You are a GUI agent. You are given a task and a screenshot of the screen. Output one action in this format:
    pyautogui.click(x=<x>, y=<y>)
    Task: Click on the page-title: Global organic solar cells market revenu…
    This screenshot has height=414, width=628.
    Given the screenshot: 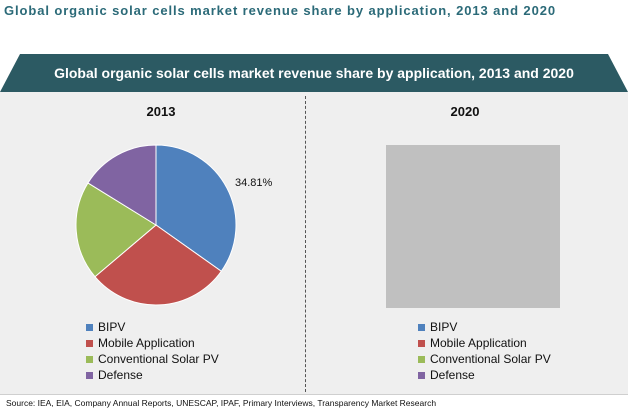 What is the action you would take?
    pyautogui.click(x=280, y=10)
    